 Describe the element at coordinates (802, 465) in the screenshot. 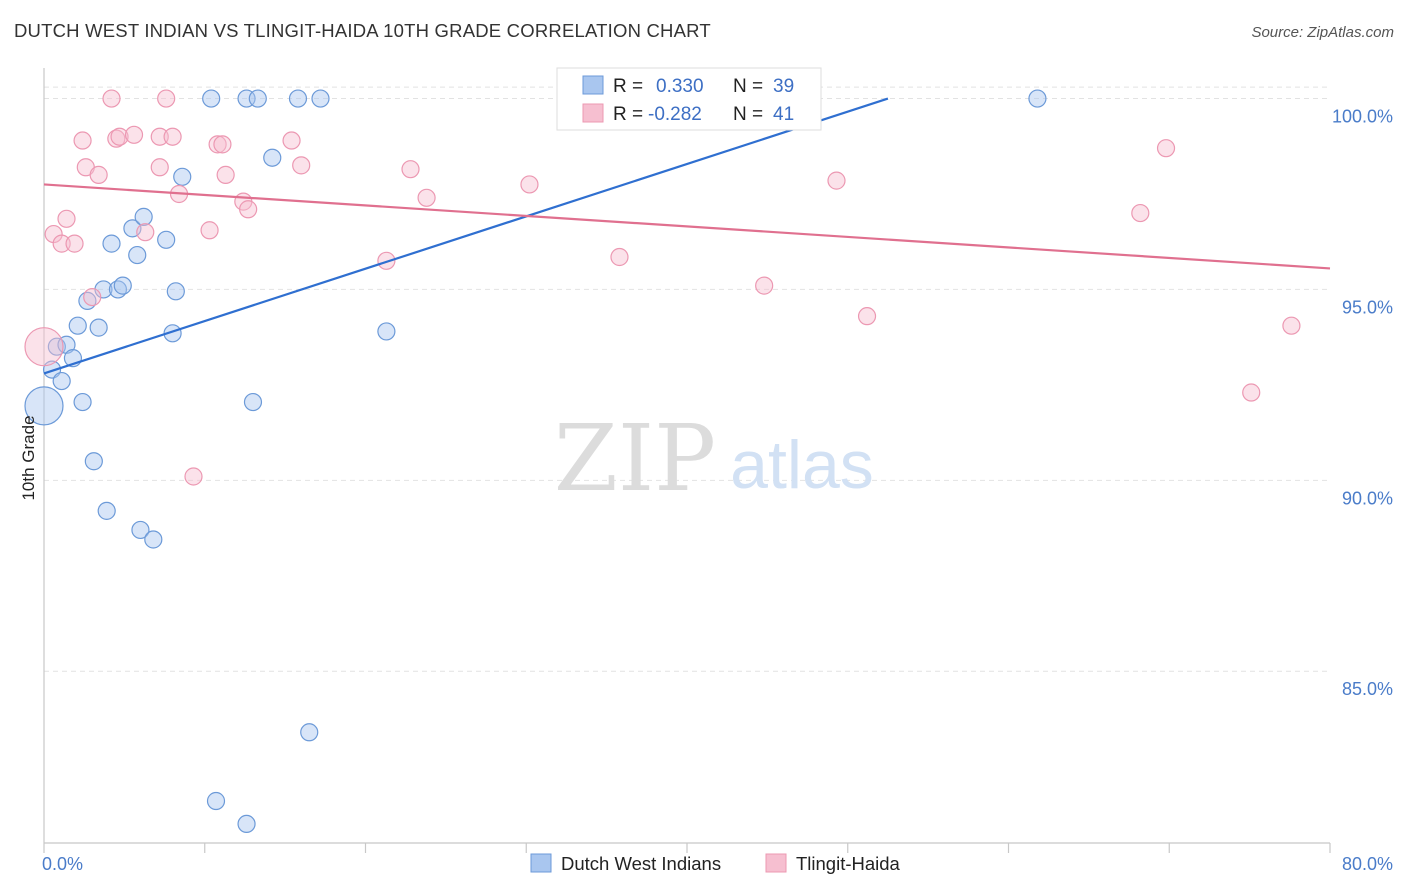

I see `watermark-atlas: atlas` at that location.